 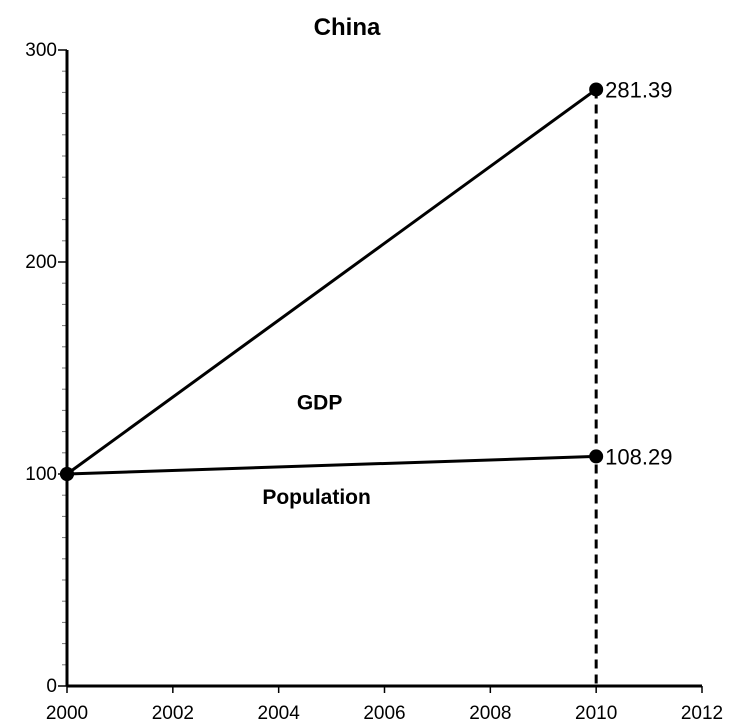 I want to click on x-tick-label: 2012, so click(x=702, y=713).